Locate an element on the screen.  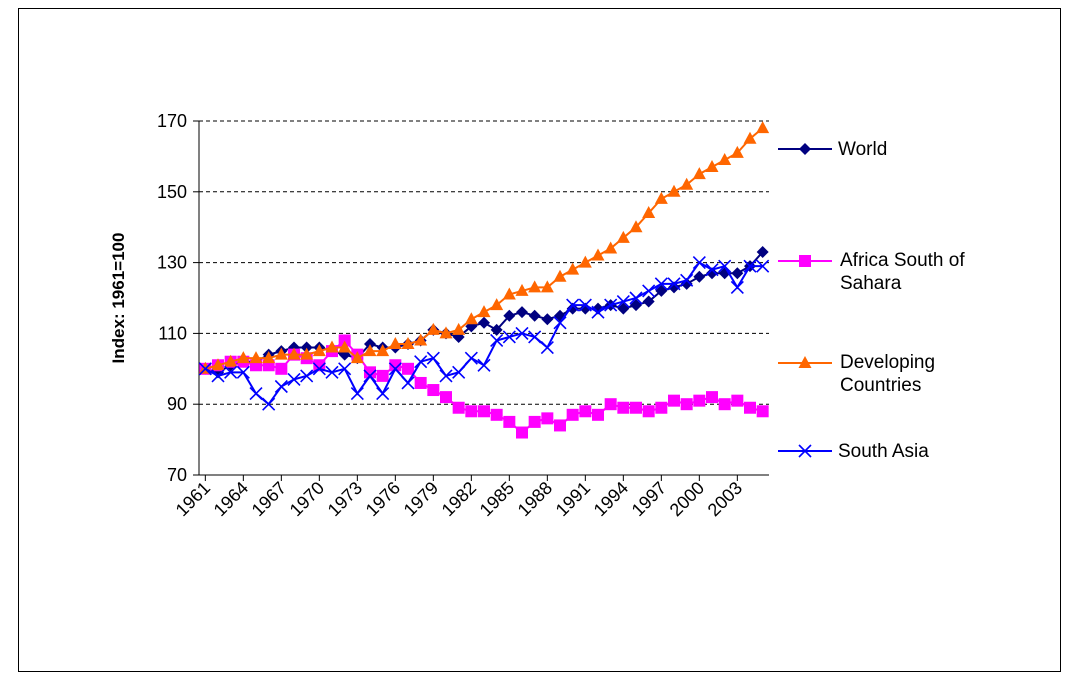
legend-label: Developing Countries is located at coordinates (888, 374).